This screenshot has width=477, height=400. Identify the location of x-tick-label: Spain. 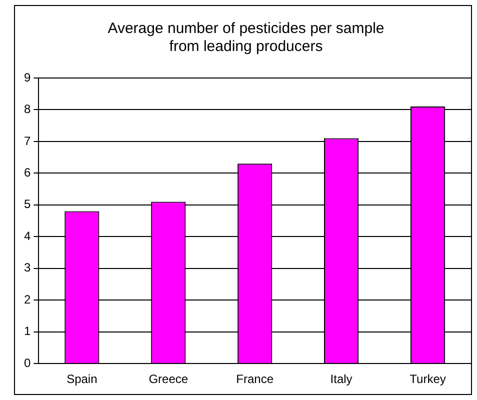
(82, 379).